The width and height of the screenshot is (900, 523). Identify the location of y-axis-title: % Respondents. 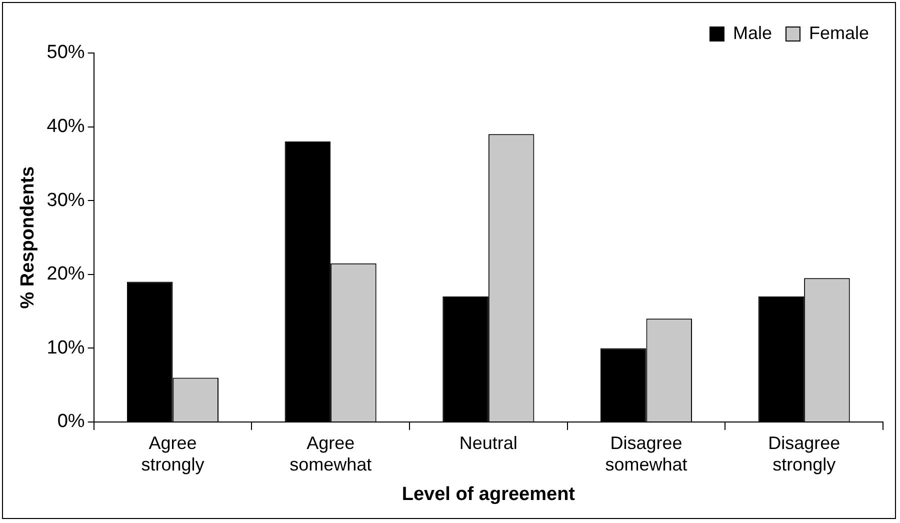
(28, 237).